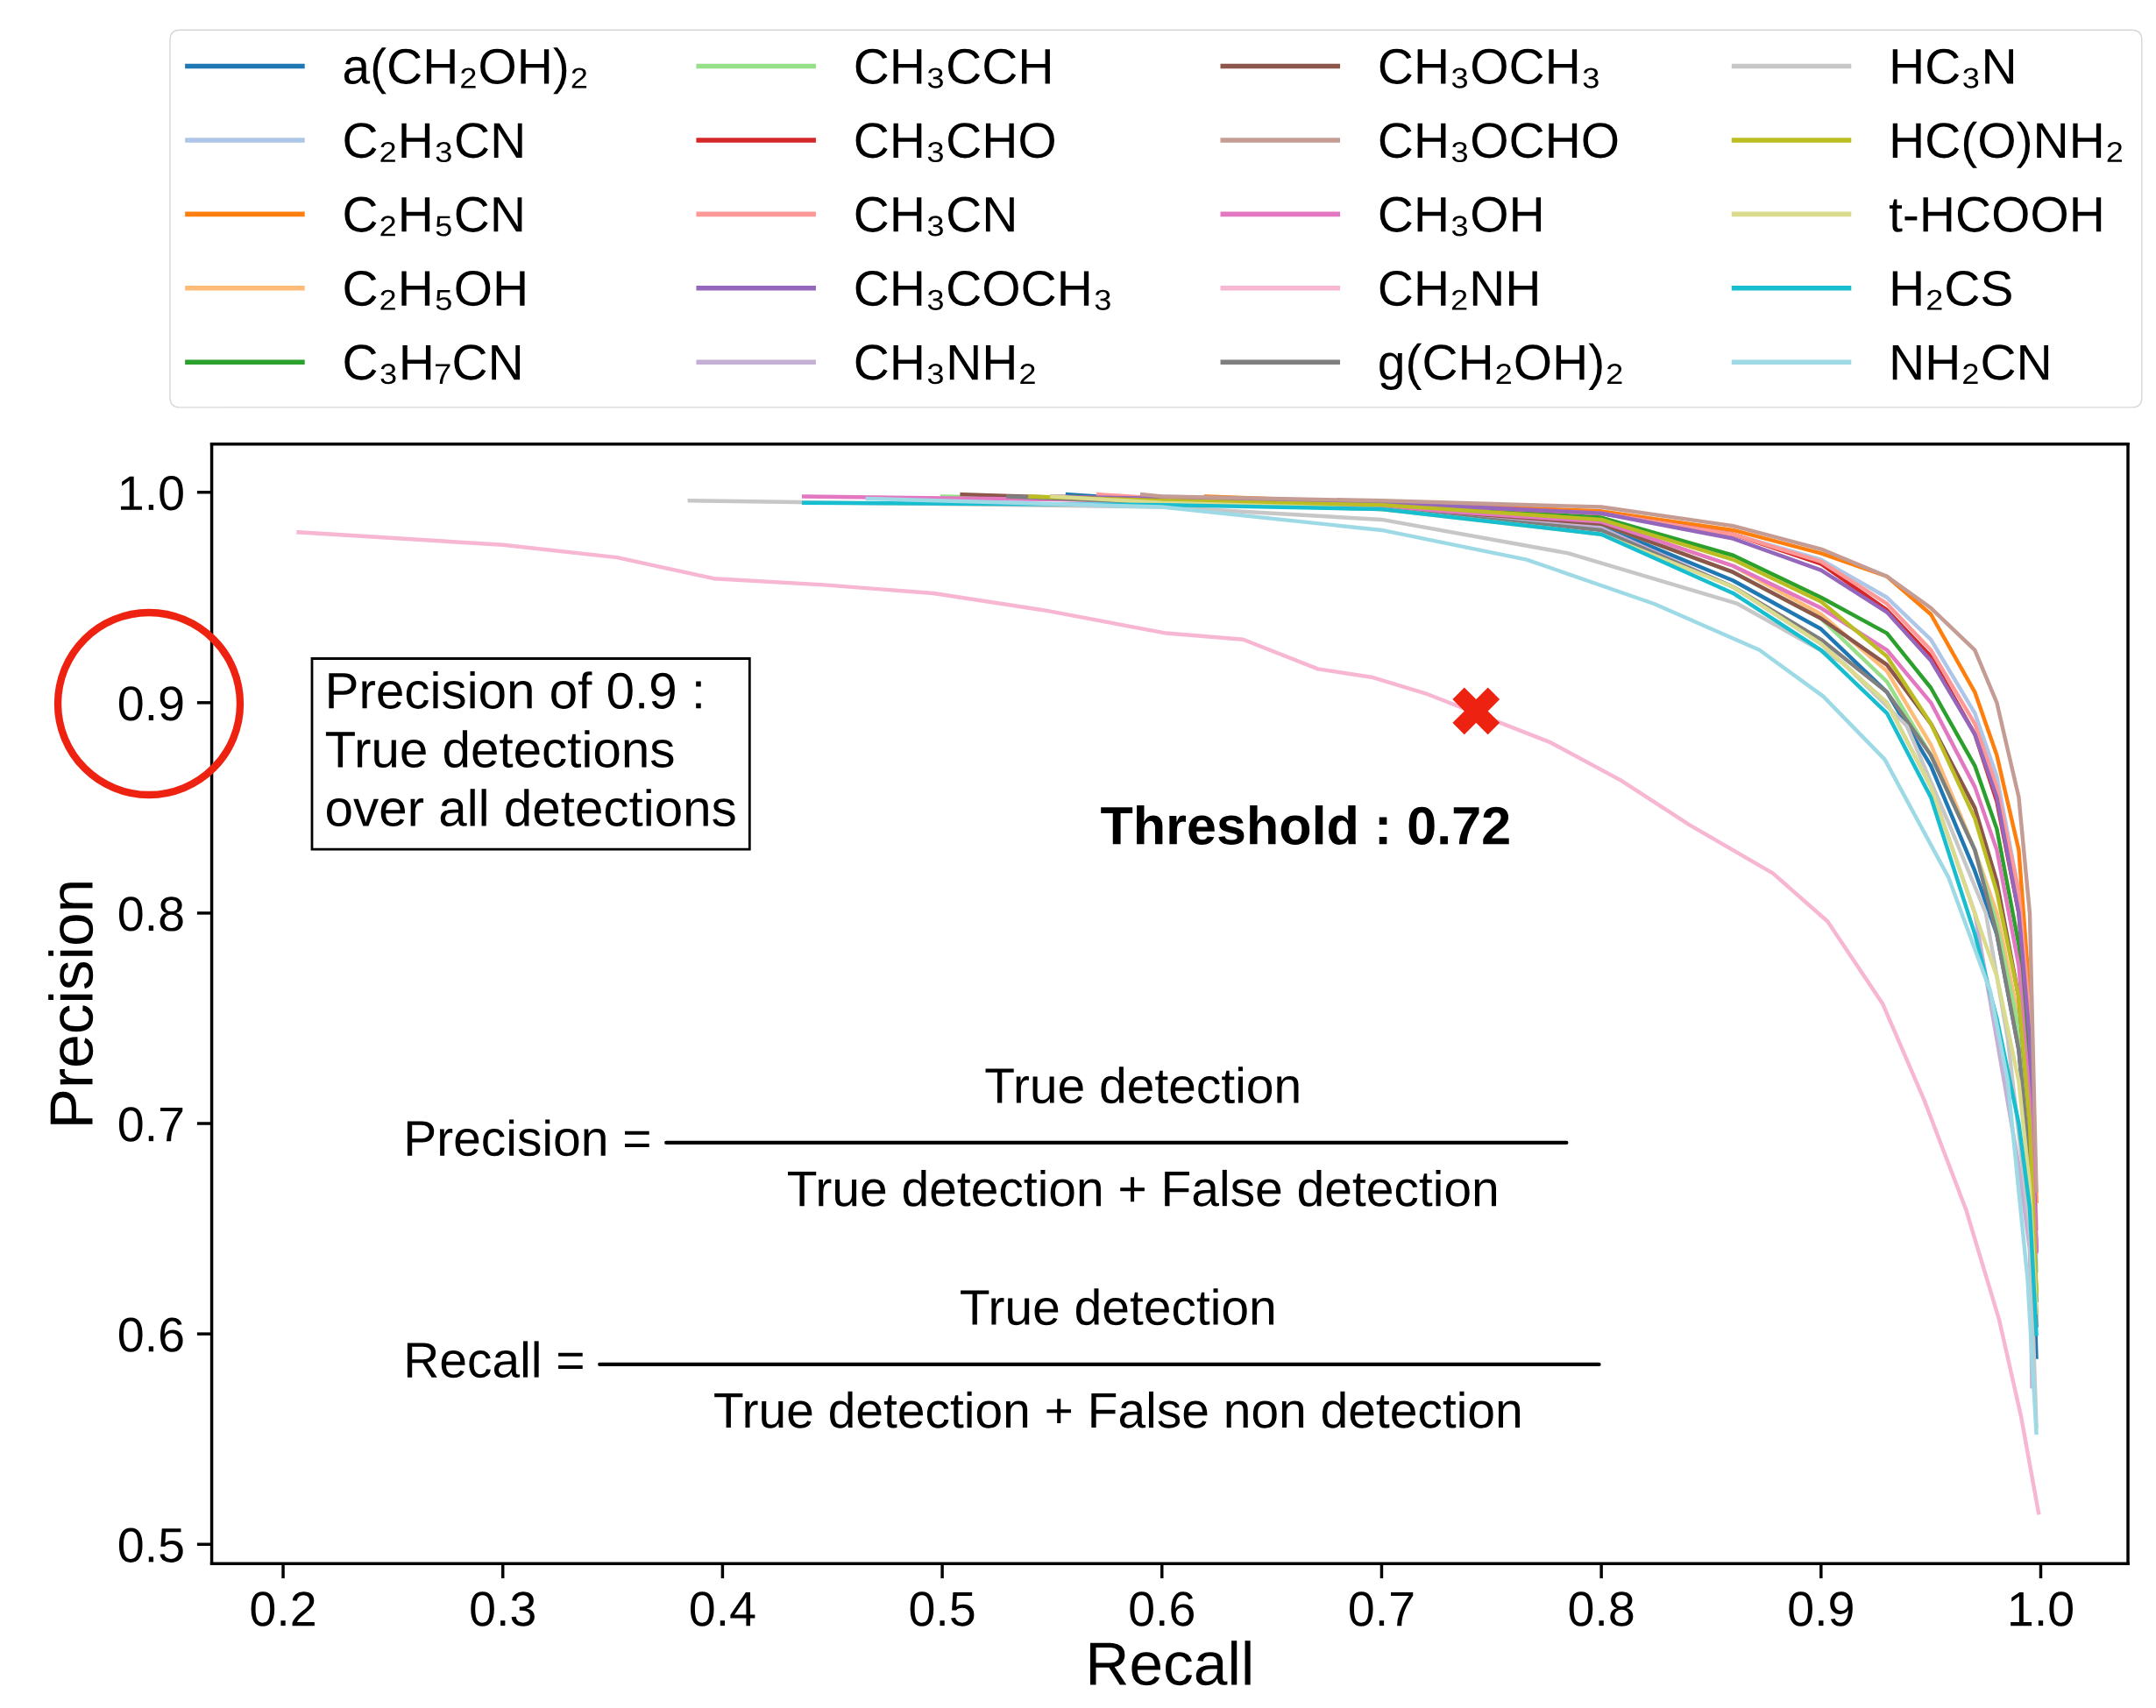 This screenshot has width=2156, height=1708. Describe the element at coordinates (935, 217) in the screenshot. I see `legend-label: CH₃CN` at that location.